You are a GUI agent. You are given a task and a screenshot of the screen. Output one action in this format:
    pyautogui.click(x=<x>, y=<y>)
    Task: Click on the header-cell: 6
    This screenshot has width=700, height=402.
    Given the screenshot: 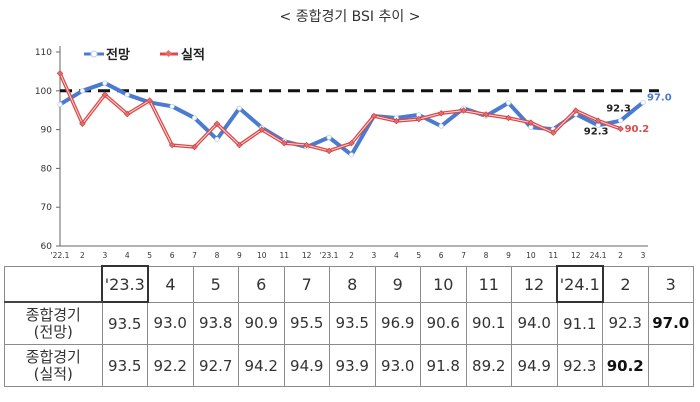 What is the action you would take?
    pyautogui.click(x=261, y=284)
    